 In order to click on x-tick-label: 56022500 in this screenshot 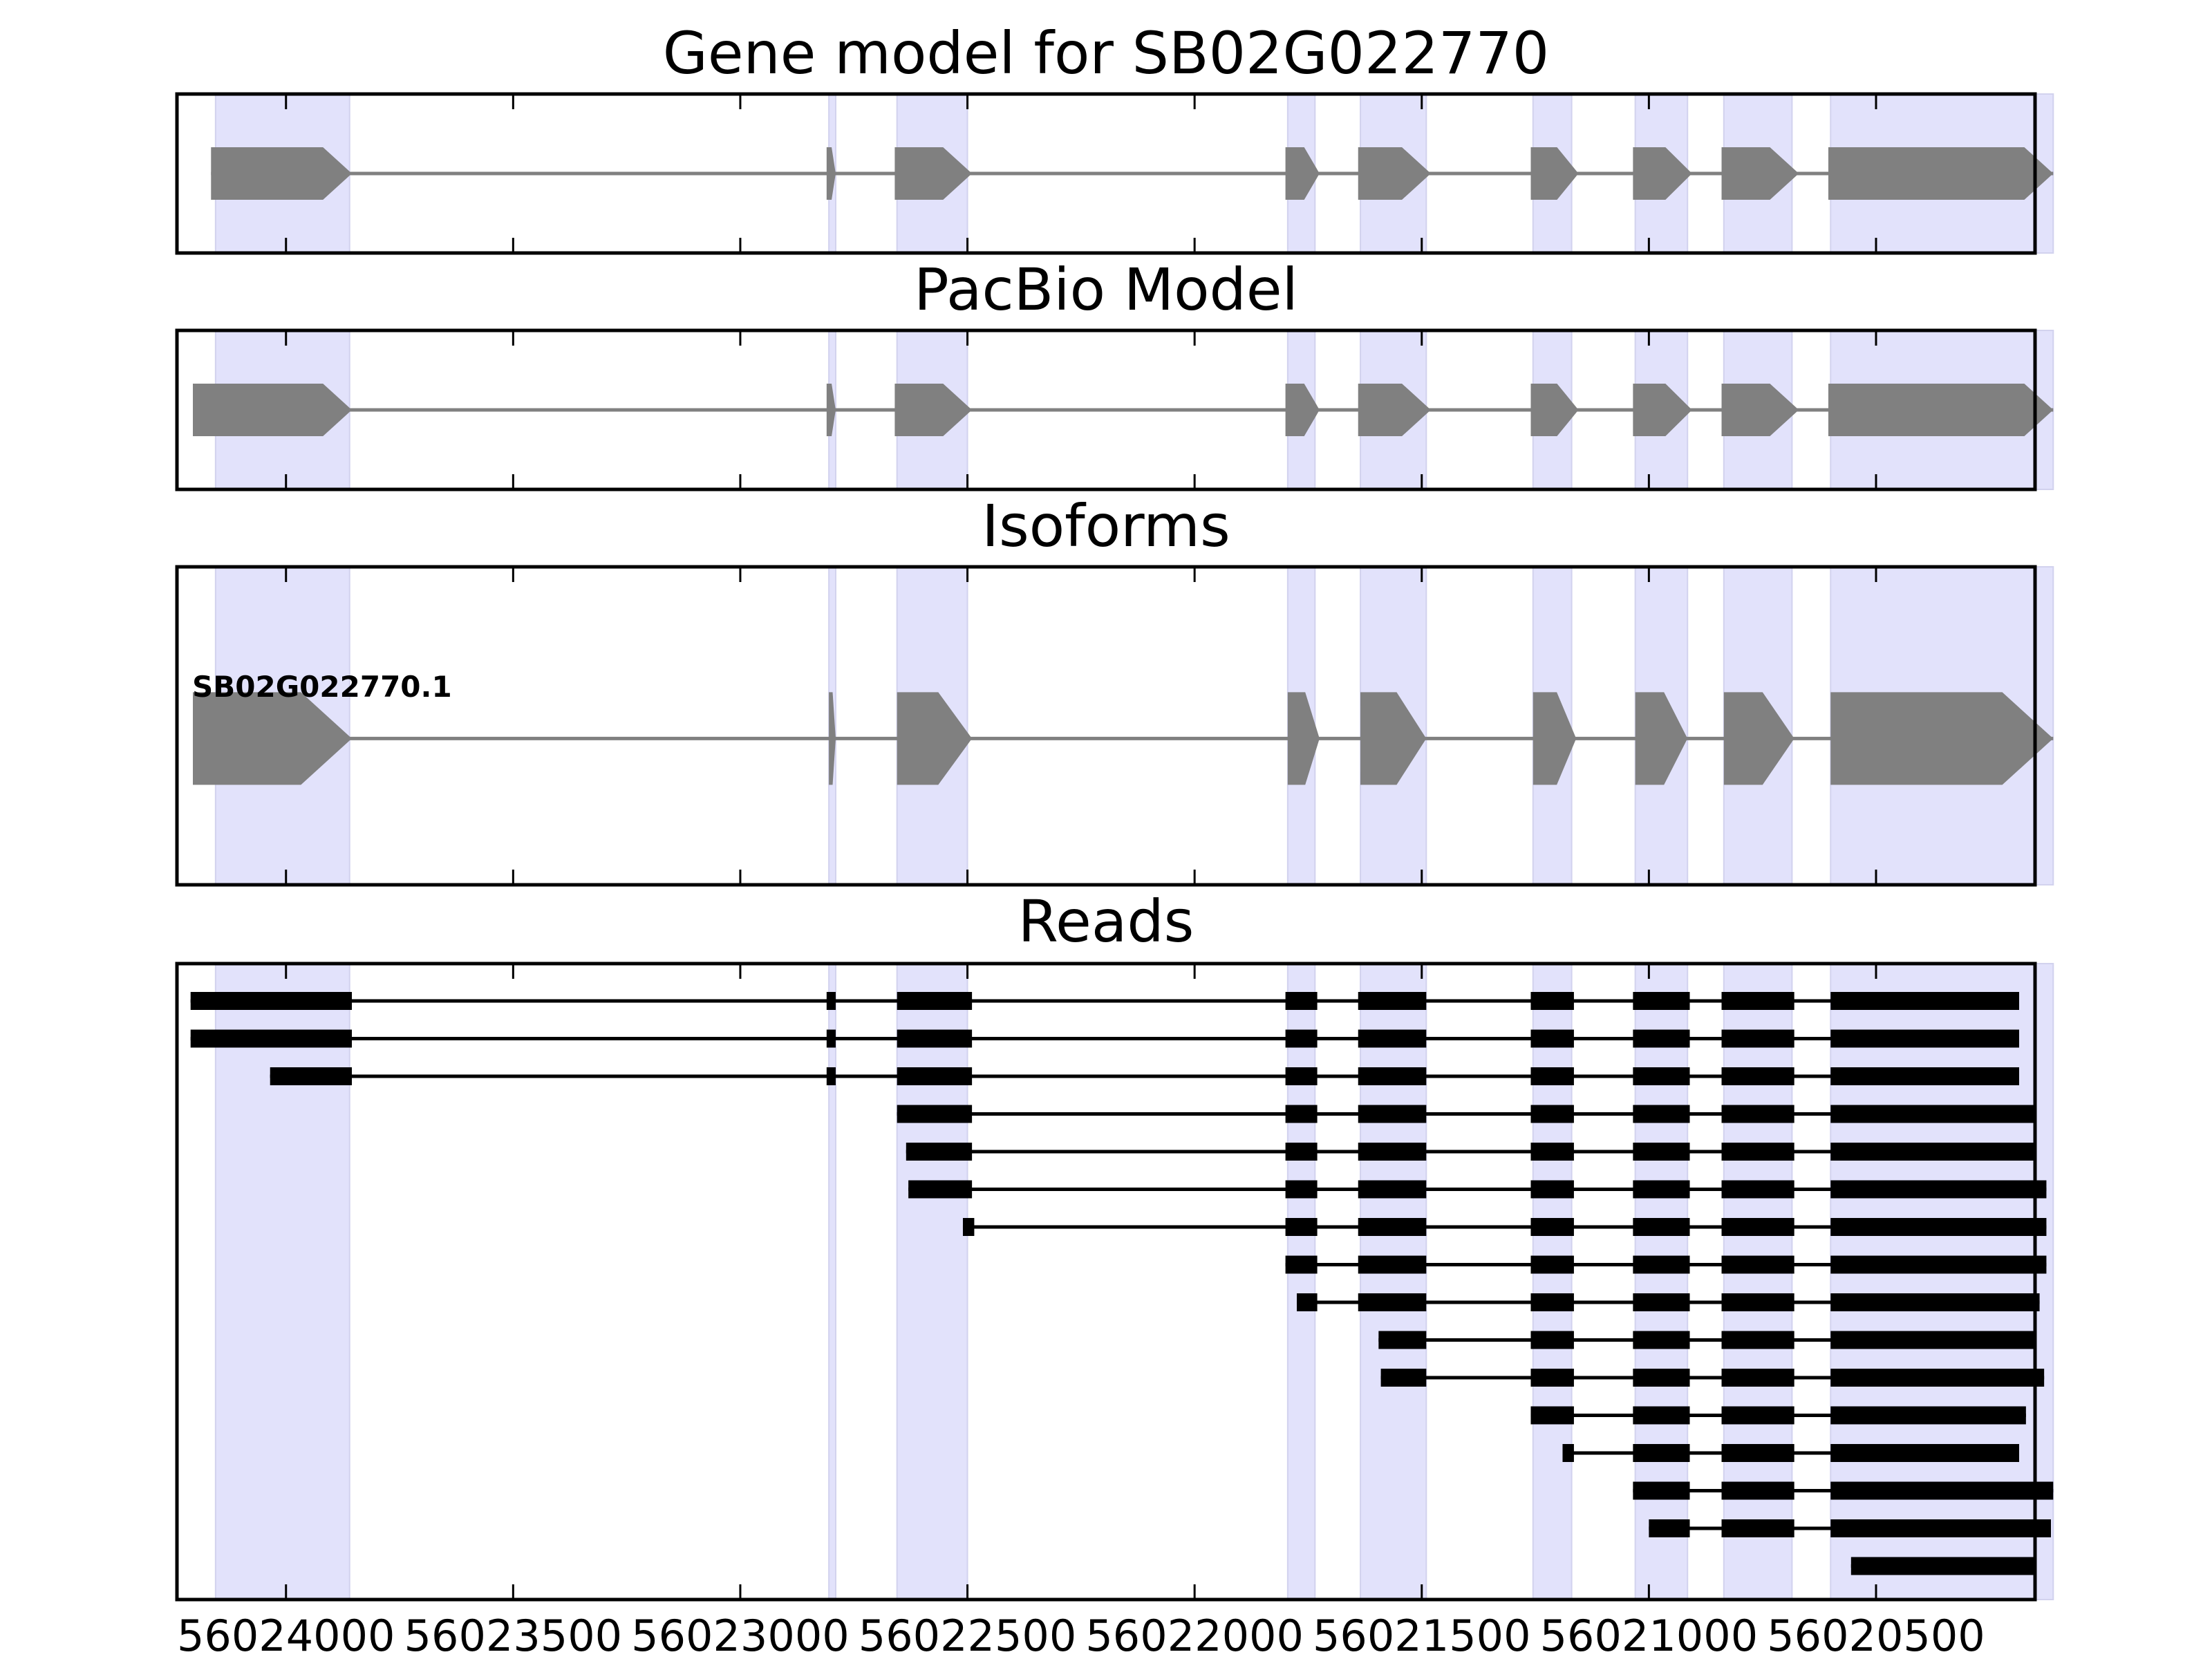, I will do `click(968, 1635)`.